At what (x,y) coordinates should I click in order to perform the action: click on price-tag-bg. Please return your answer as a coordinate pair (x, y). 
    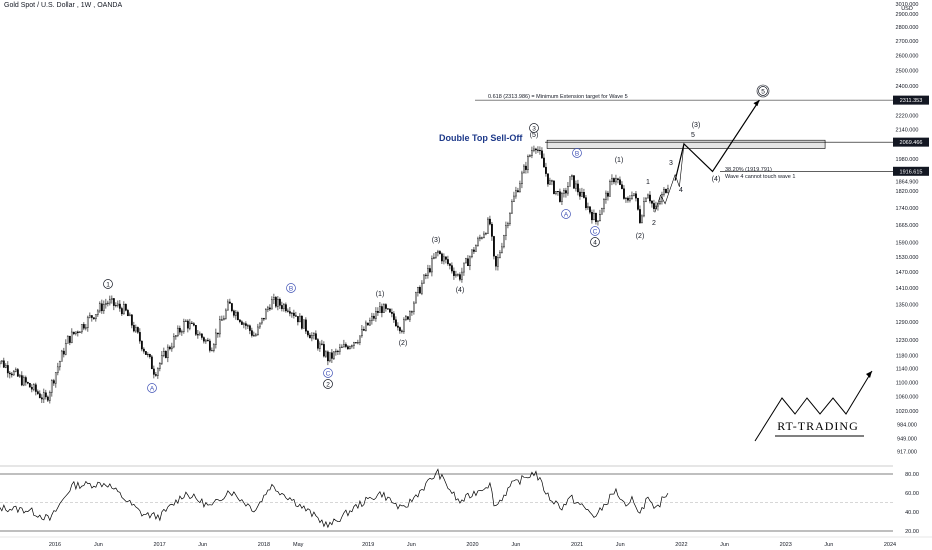
    Looking at the image, I should click on (911, 171).